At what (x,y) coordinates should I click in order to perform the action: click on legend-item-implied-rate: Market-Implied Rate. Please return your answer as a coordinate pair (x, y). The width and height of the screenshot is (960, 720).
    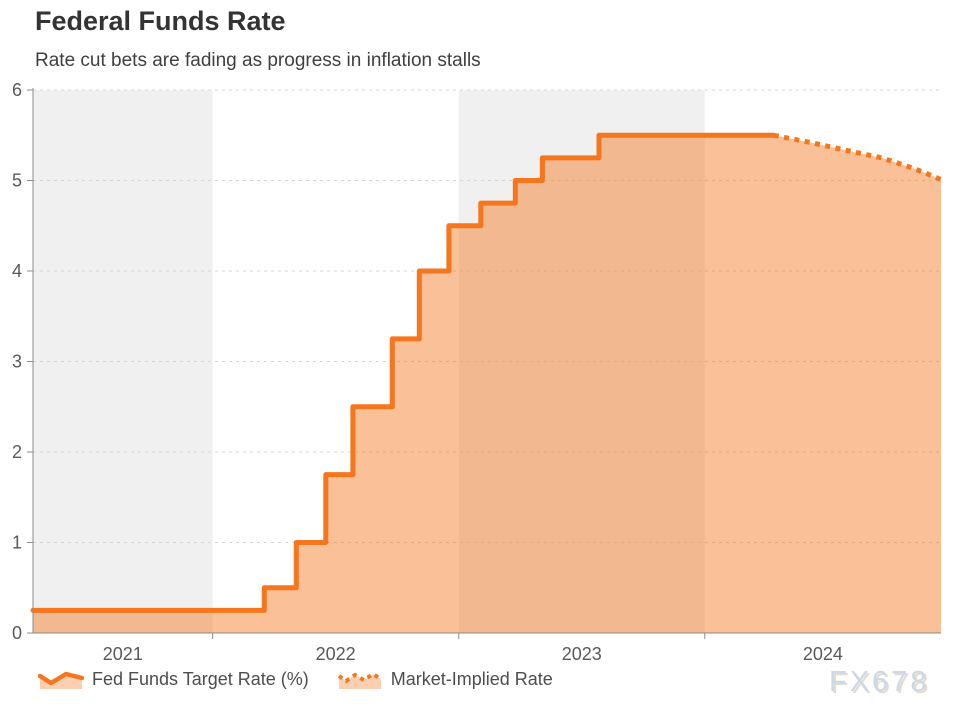
    Looking at the image, I should click on (445, 679).